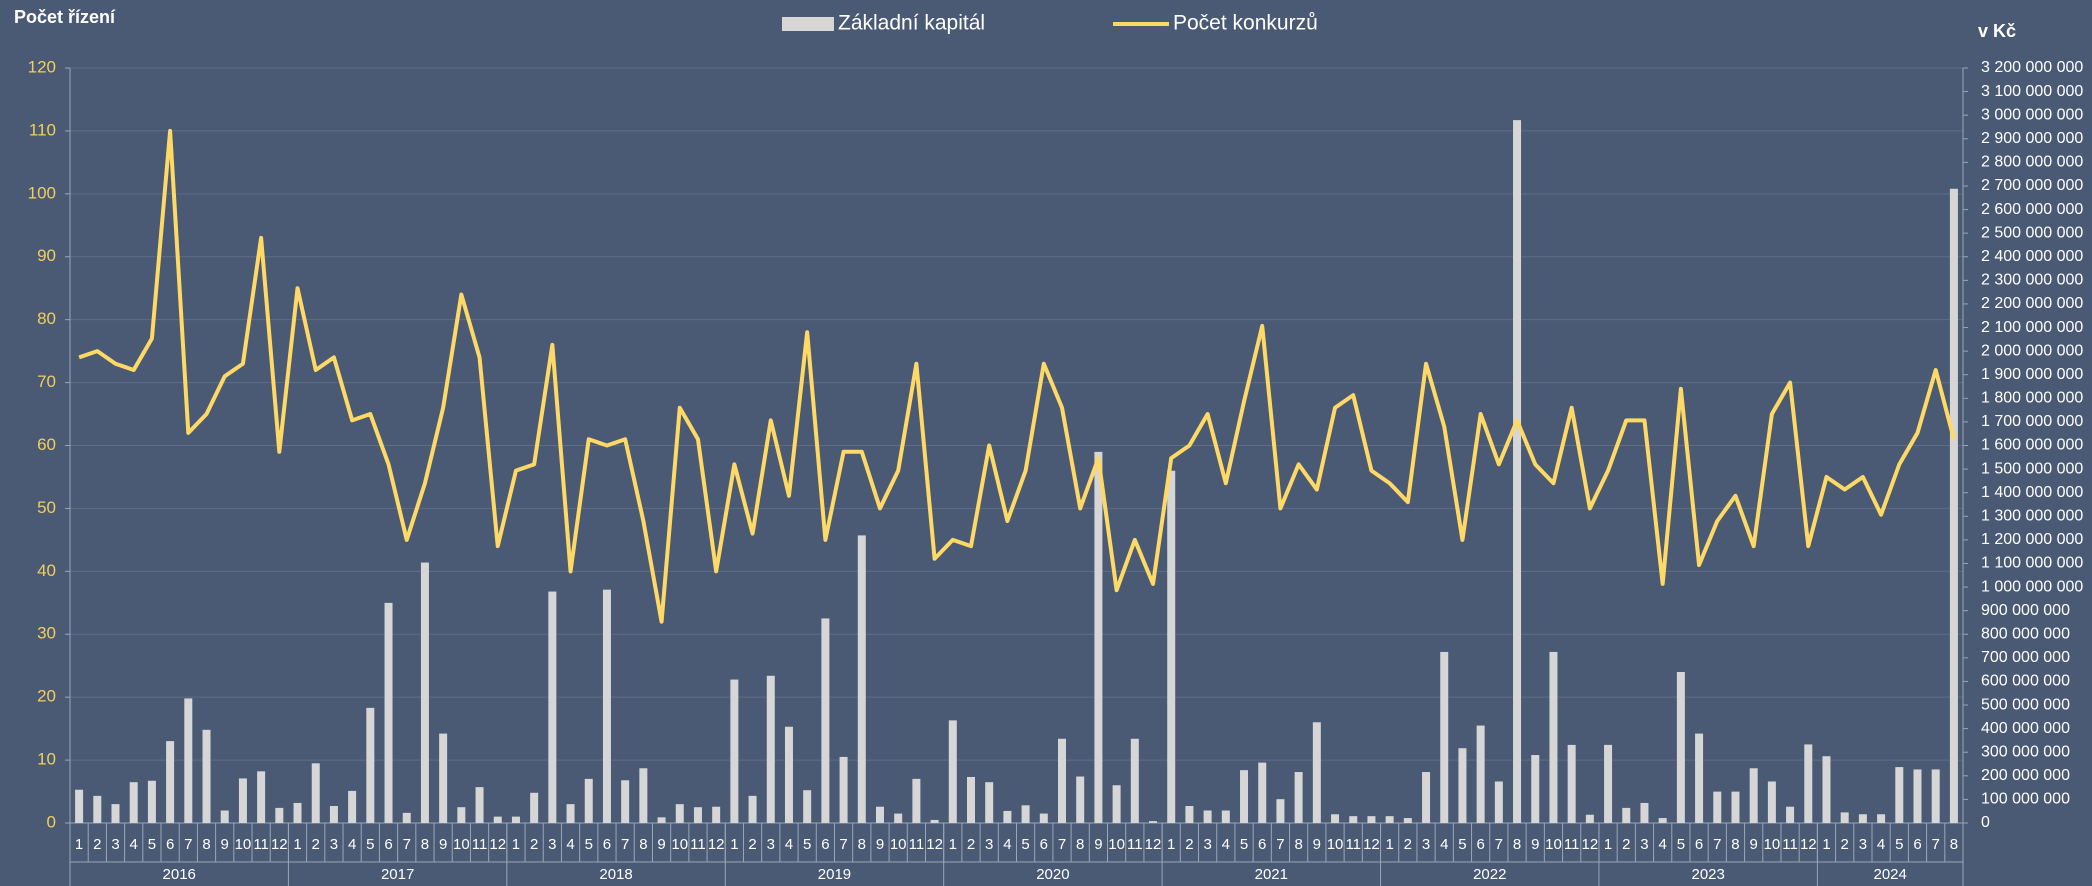 The image size is (2092, 886). What do you see at coordinates (2025, 633) in the screenshot?
I see `y2-tick-label: 800 000 000` at bounding box center [2025, 633].